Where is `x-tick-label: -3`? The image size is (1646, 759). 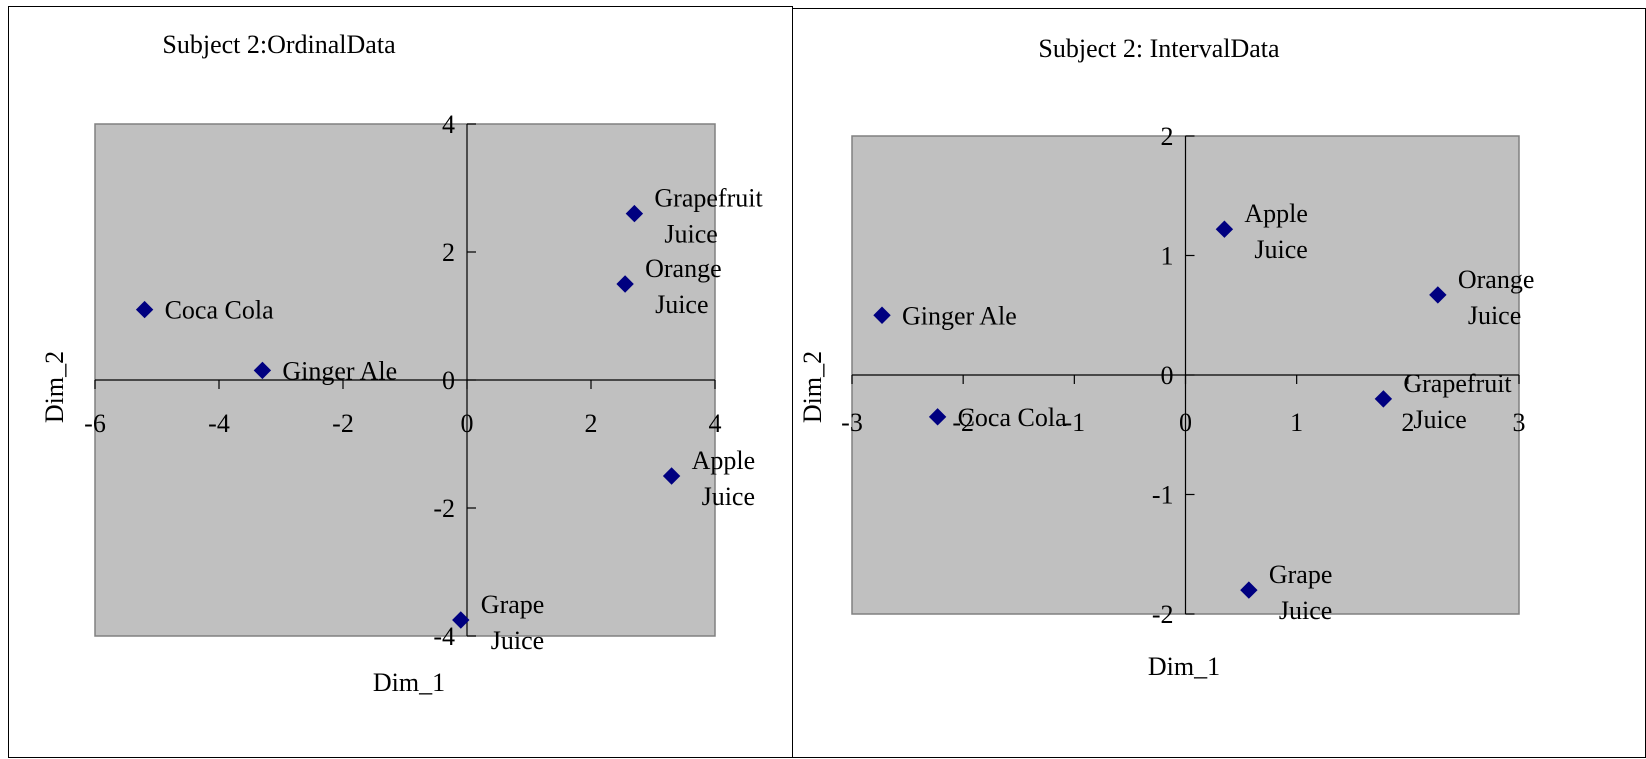
x-tick-label: -3 is located at coordinates (852, 422).